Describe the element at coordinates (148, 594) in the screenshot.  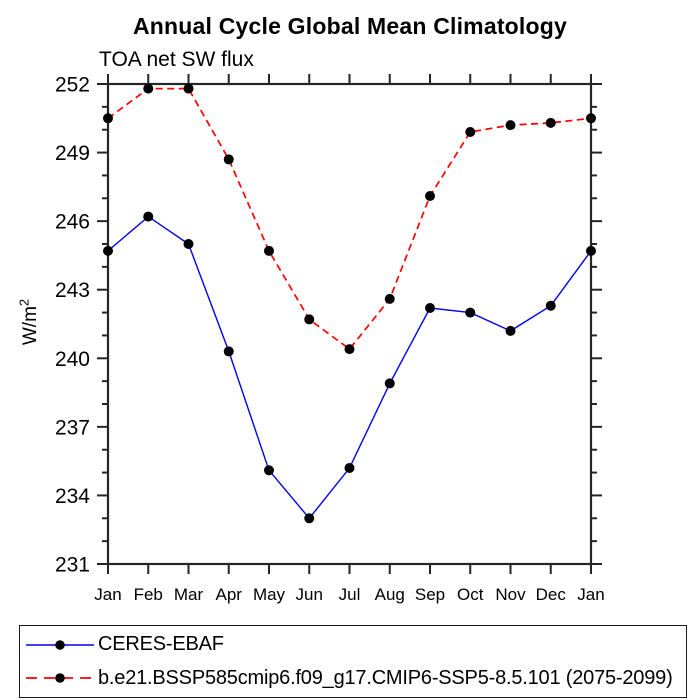
I see `x-tick-label: Feb` at that location.